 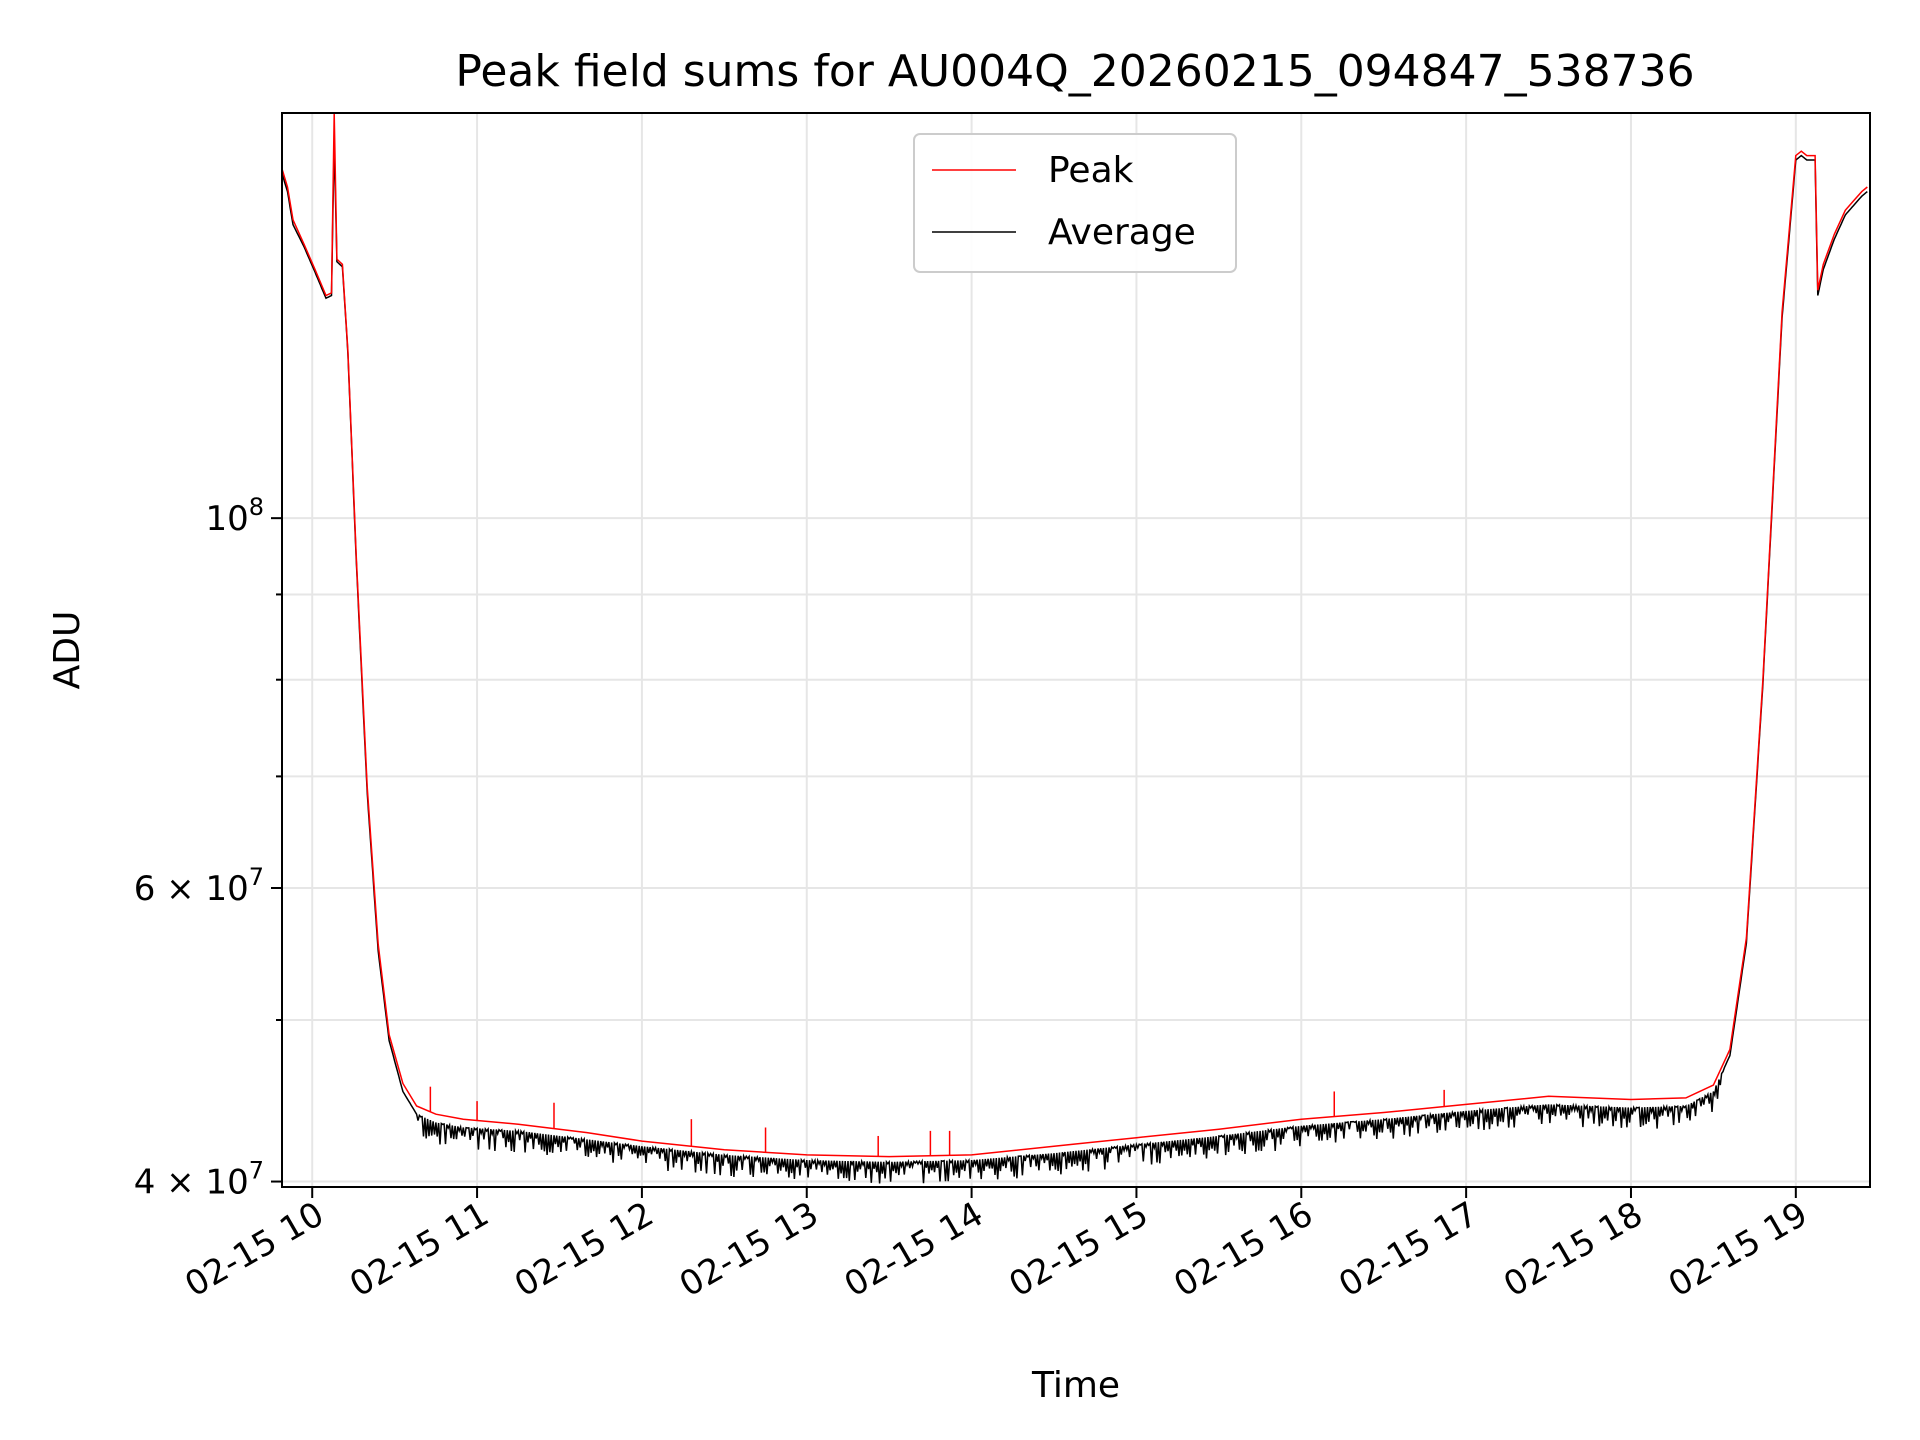 I want to click on x-axis-label: Time, so click(x=1075, y=1385).